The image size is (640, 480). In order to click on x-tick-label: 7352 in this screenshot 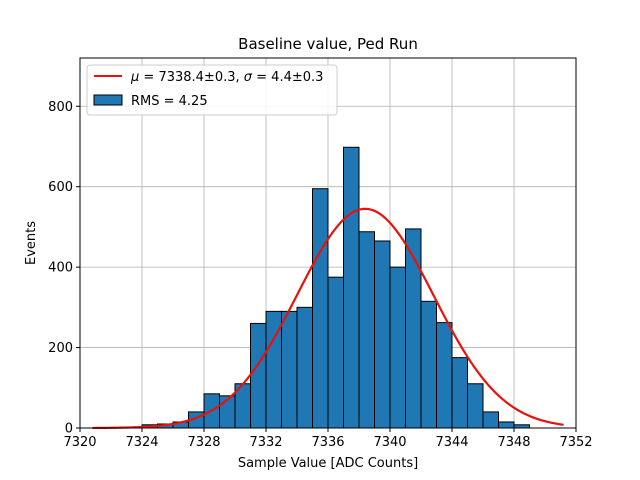, I will do `click(575, 442)`.